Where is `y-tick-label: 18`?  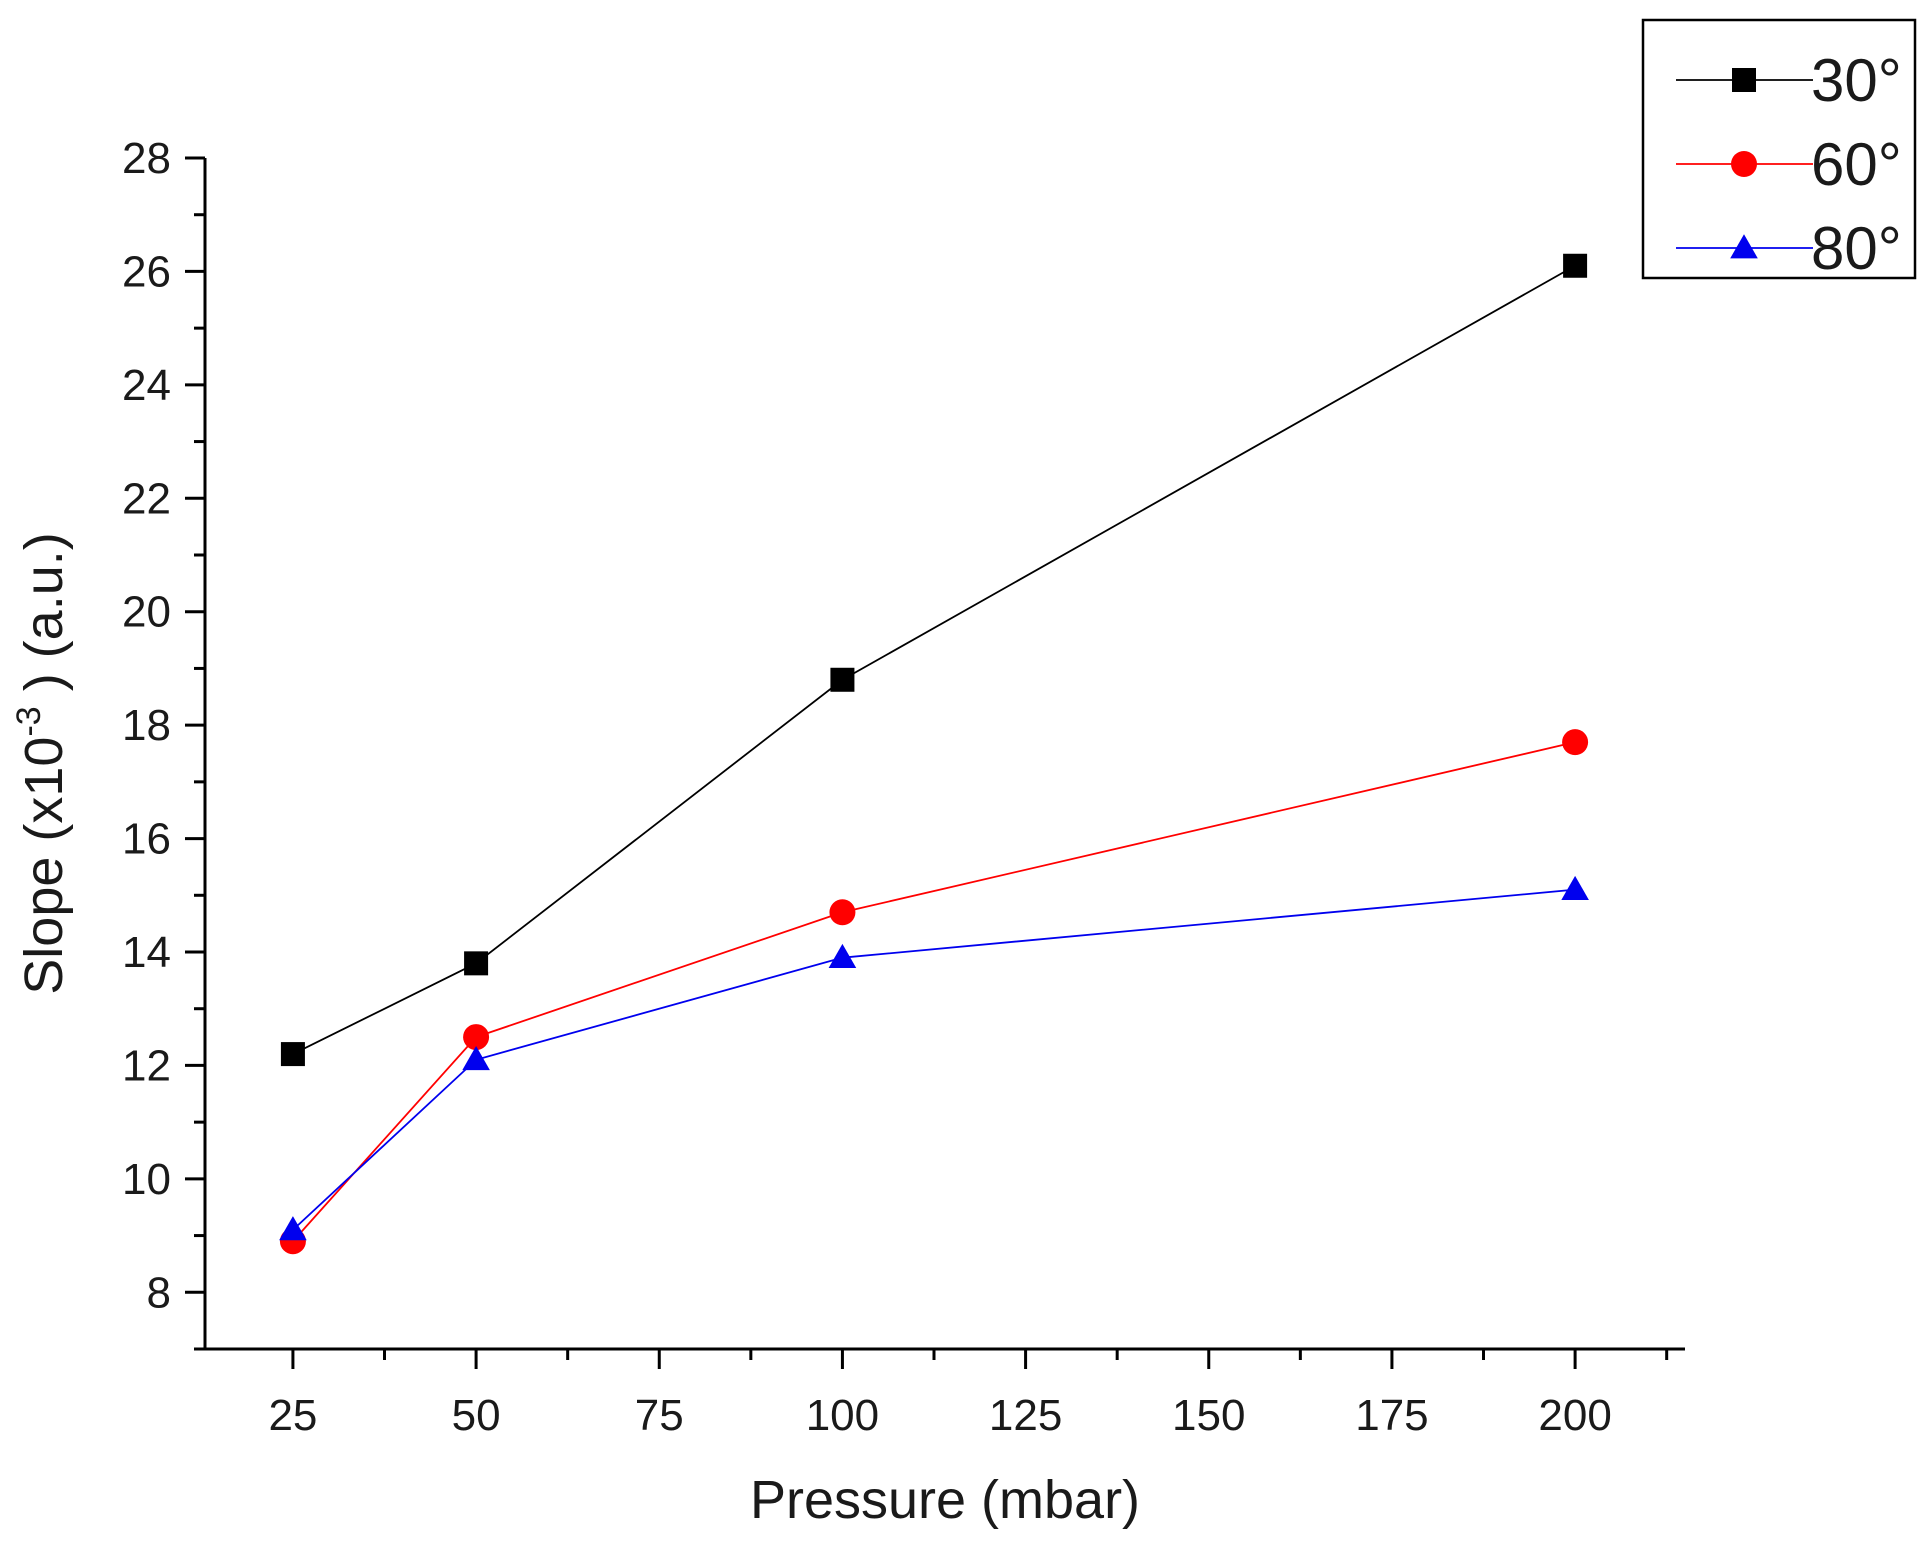
y-tick-label: 18 is located at coordinates (146, 725).